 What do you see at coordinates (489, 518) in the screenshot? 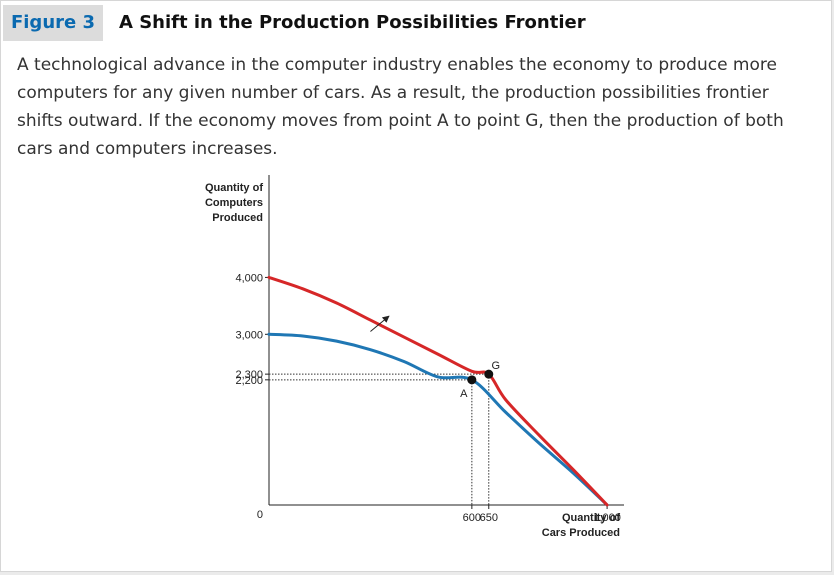
I see `x-tick-label: 650` at bounding box center [489, 518].